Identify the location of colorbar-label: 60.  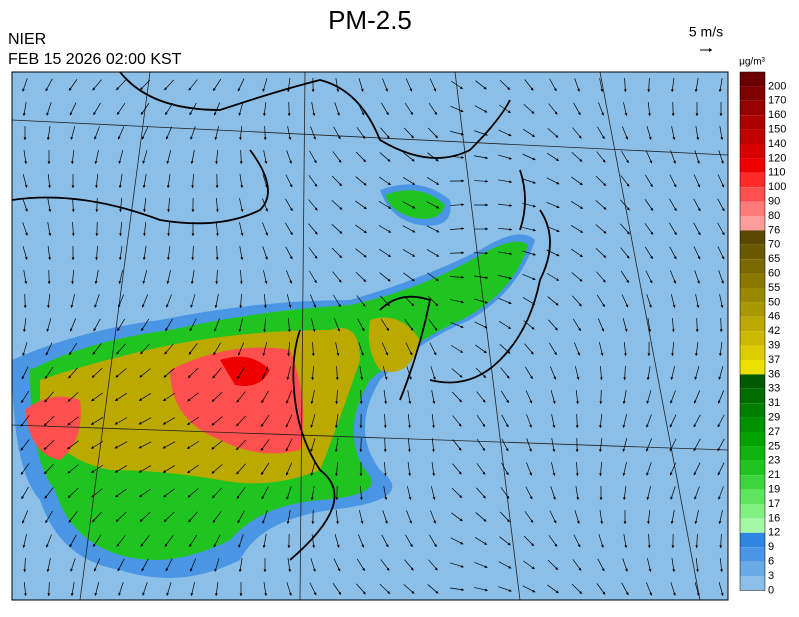
(774, 274).